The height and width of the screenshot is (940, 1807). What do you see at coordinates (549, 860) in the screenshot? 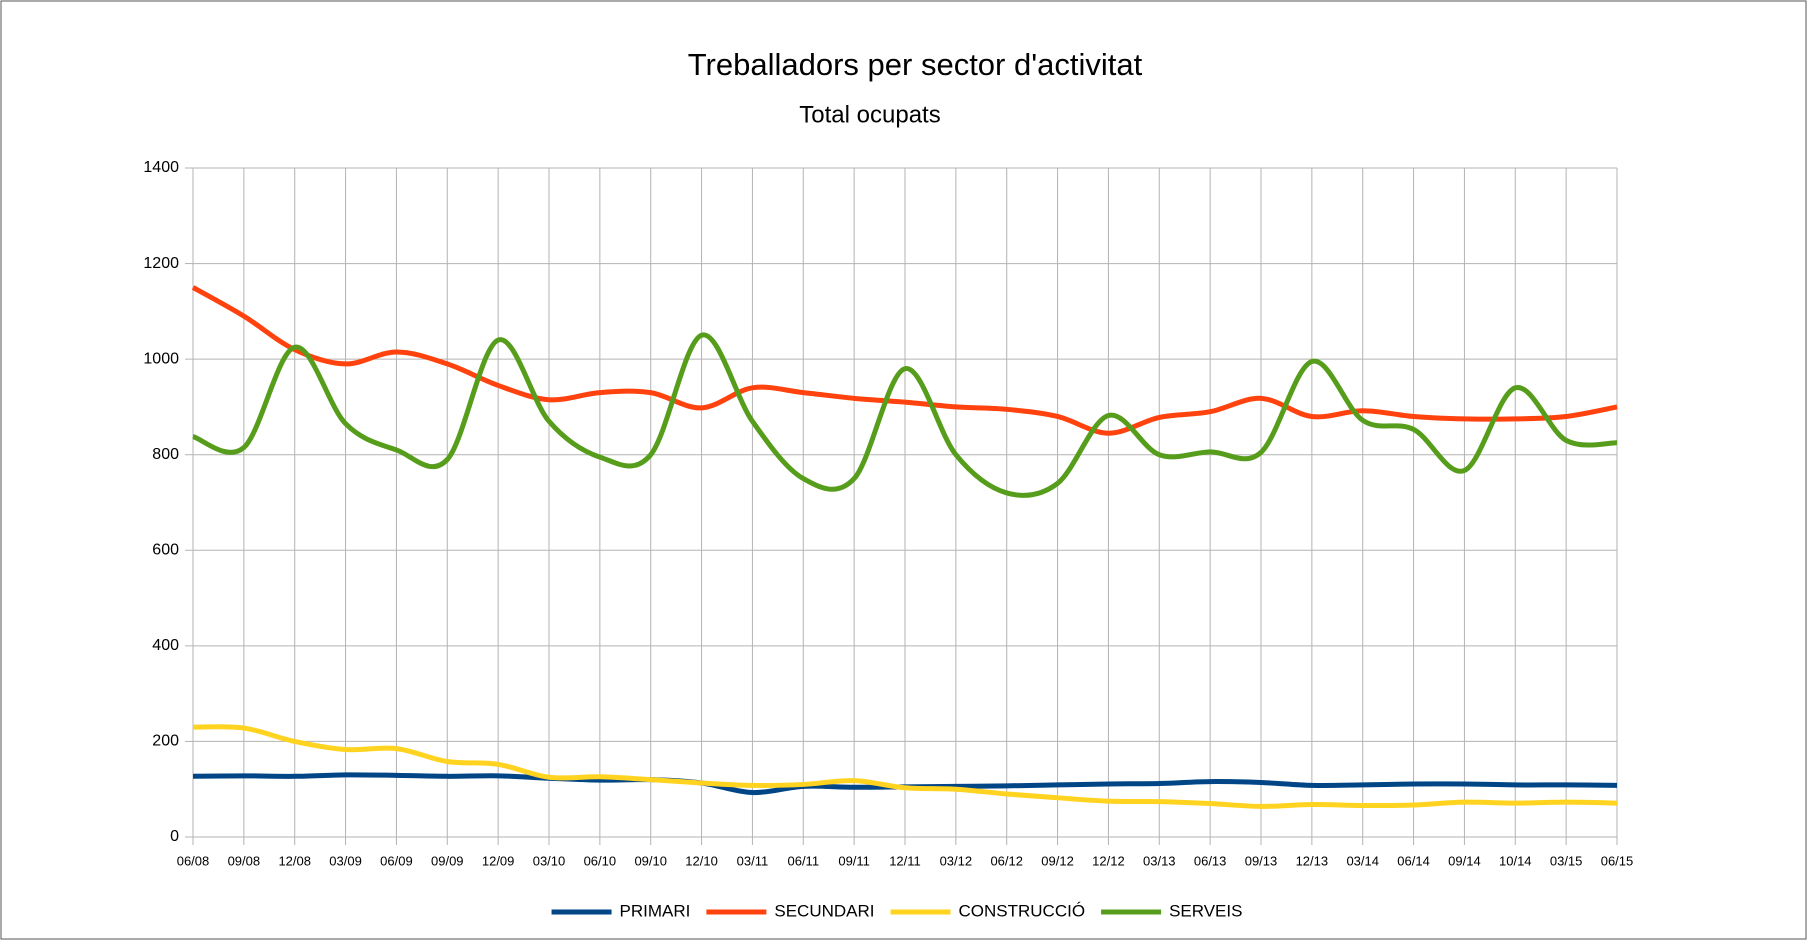
I see `x-tick-label: 03/10` at bounding box center [549, 860].